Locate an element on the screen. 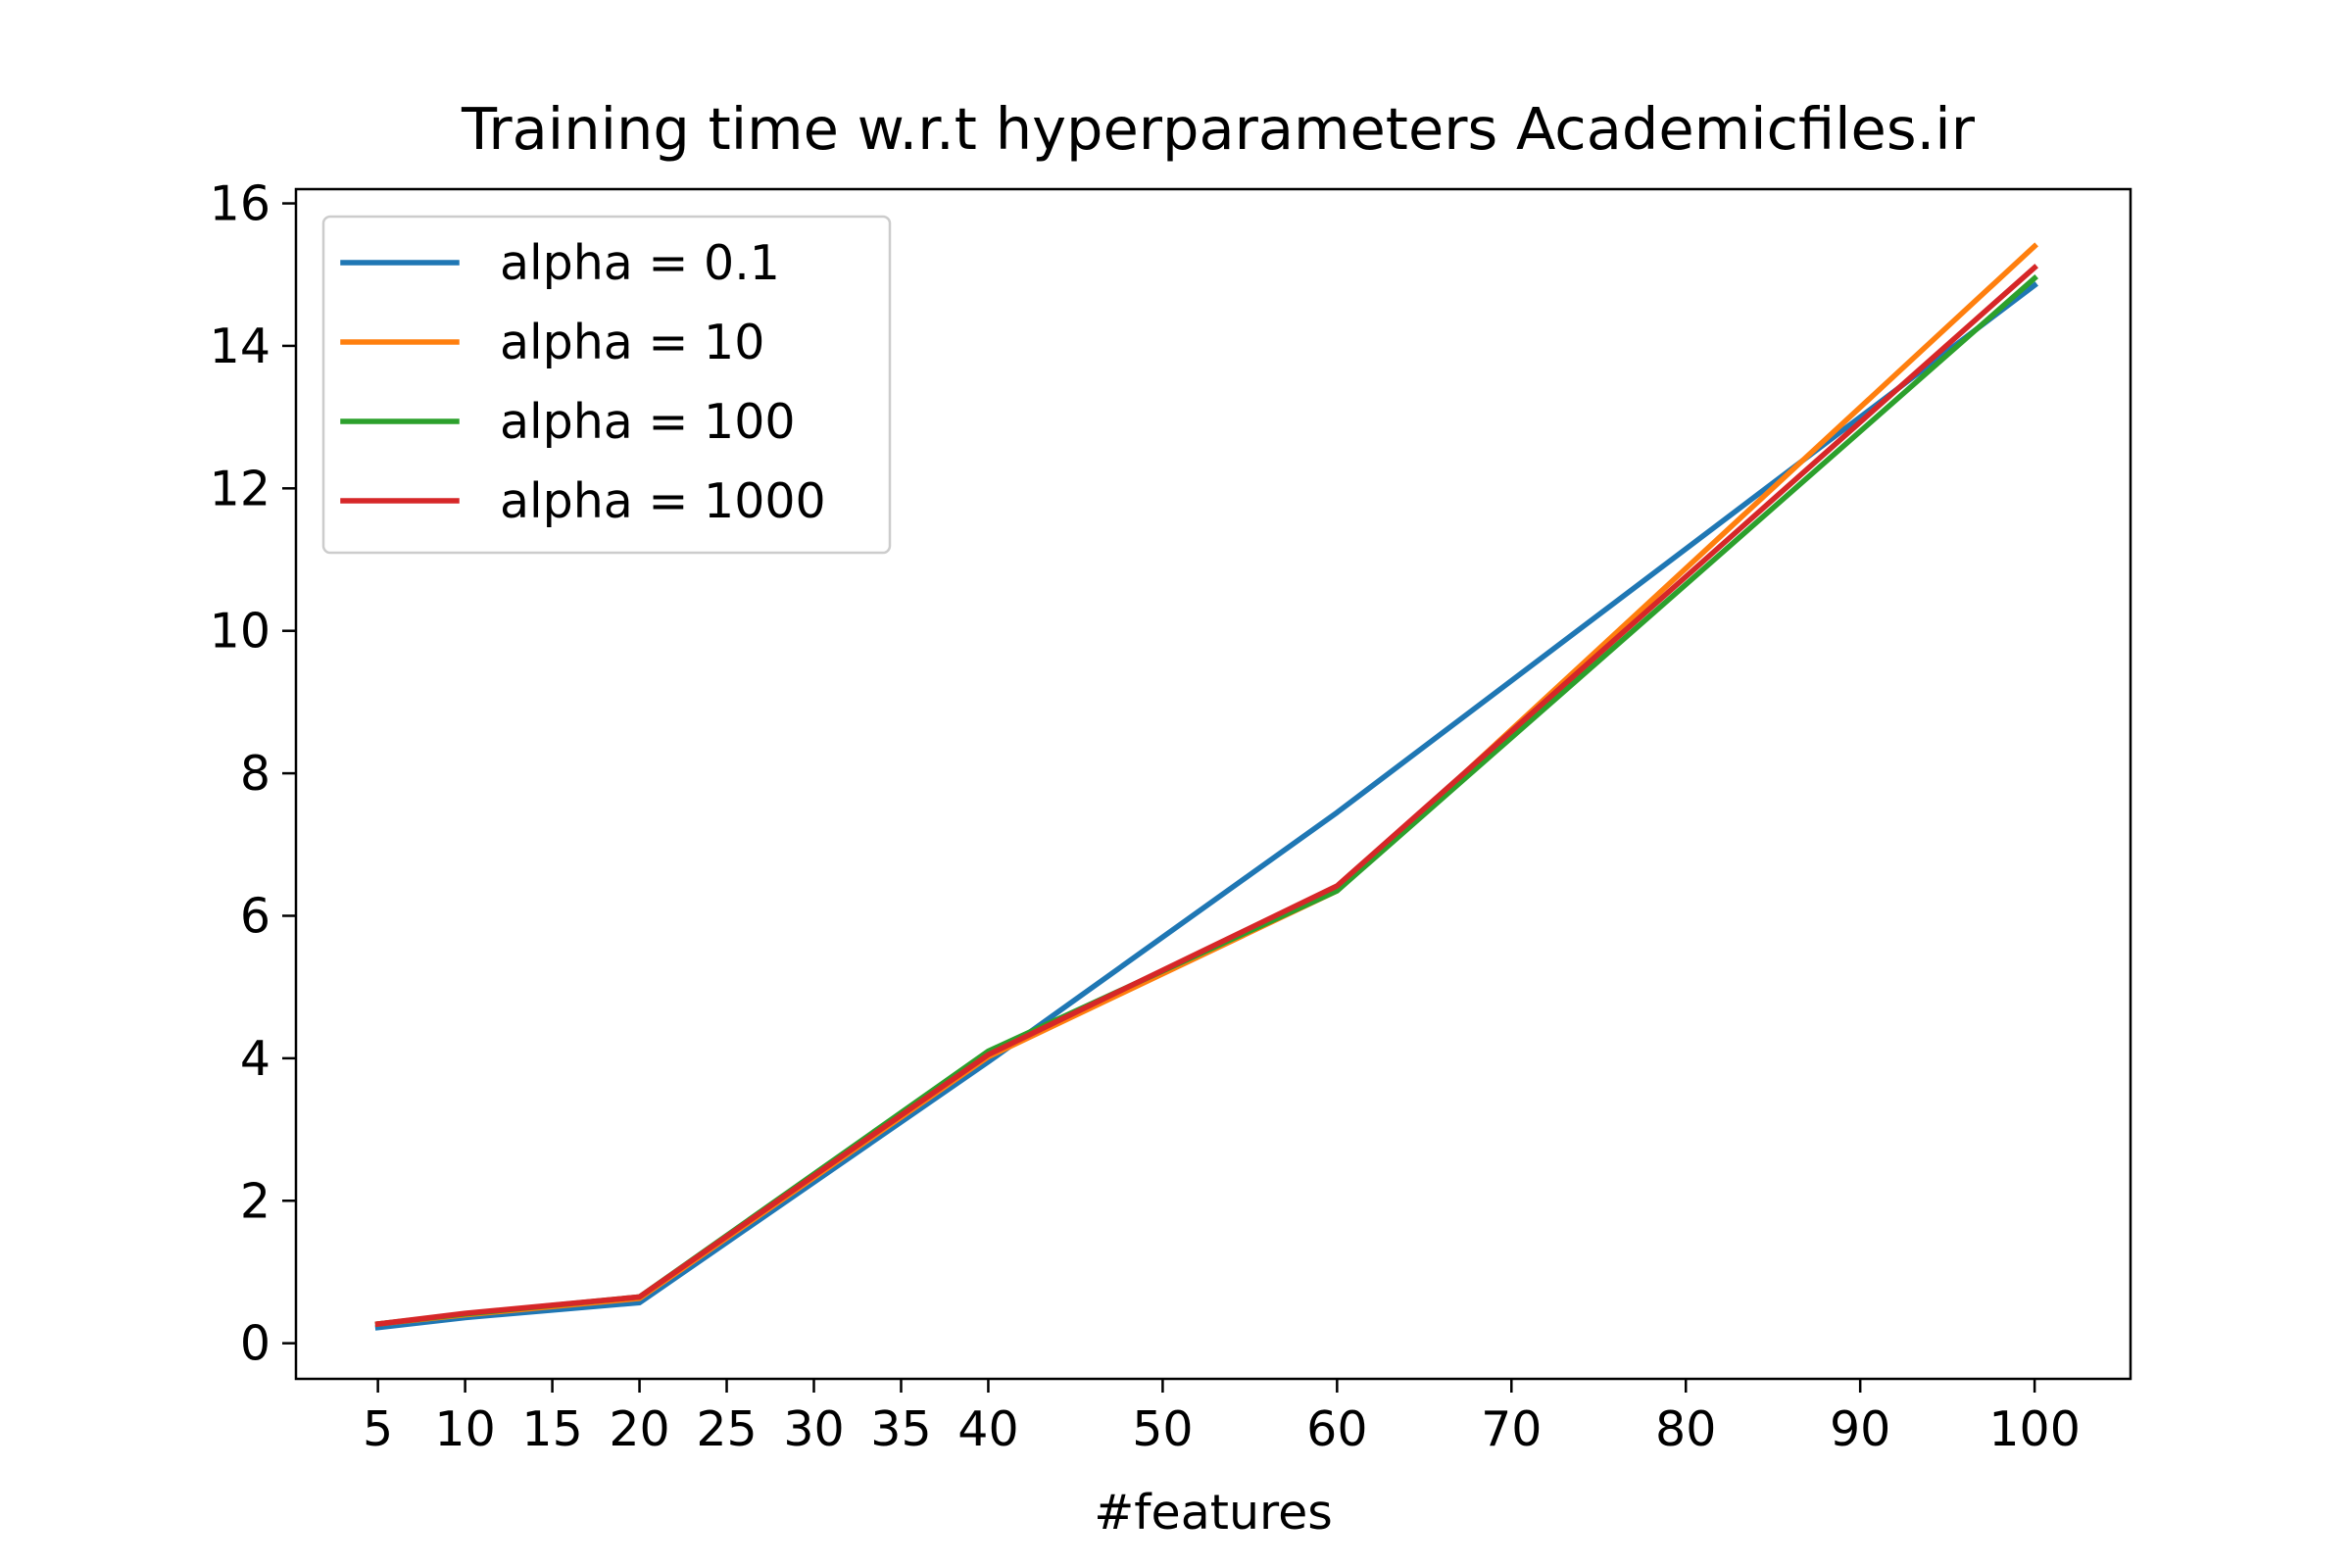 The width and height of the screenshot is (2352, 1568). y-tick-label: 8 is located at coordinates (255, 774).